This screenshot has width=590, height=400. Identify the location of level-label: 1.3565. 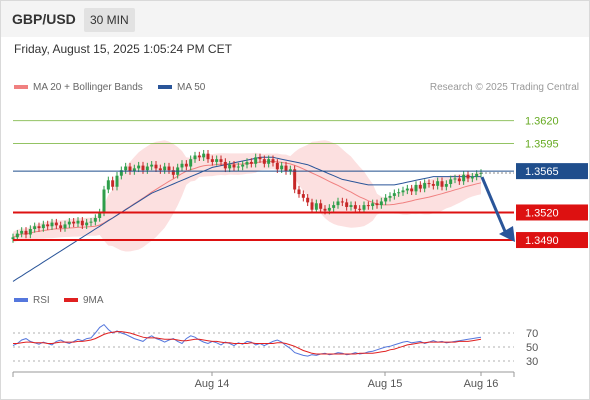
(542, 172).